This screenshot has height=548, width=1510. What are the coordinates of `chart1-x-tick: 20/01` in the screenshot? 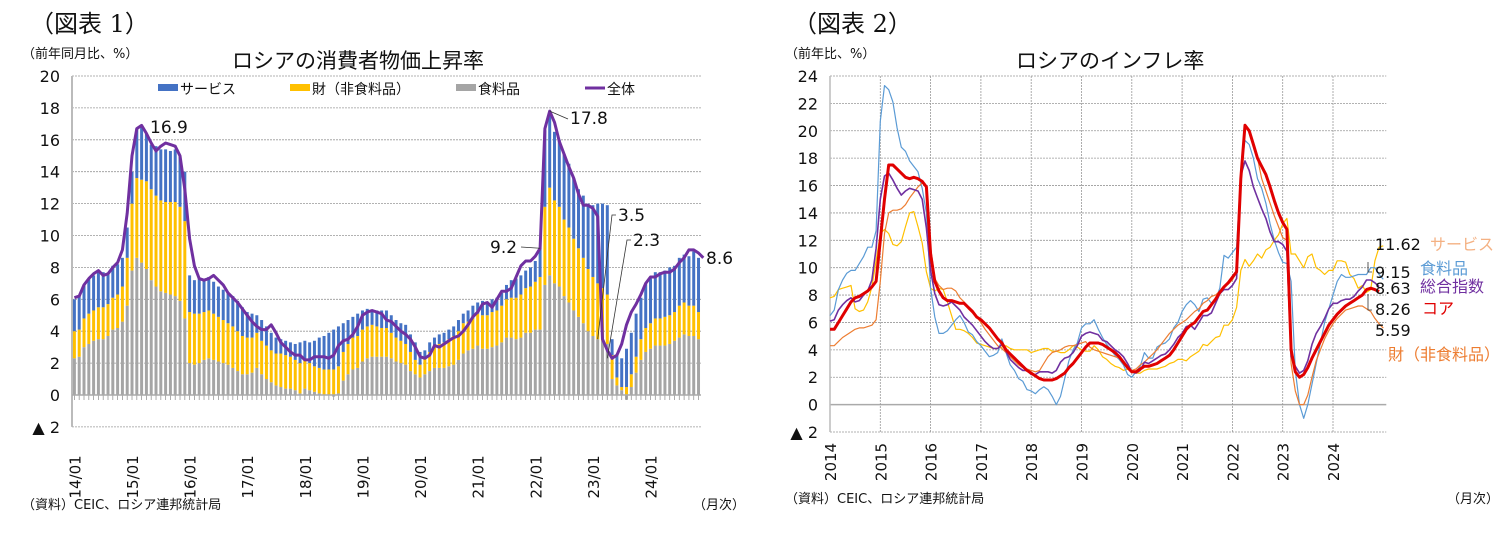 It's located at (421, 476).